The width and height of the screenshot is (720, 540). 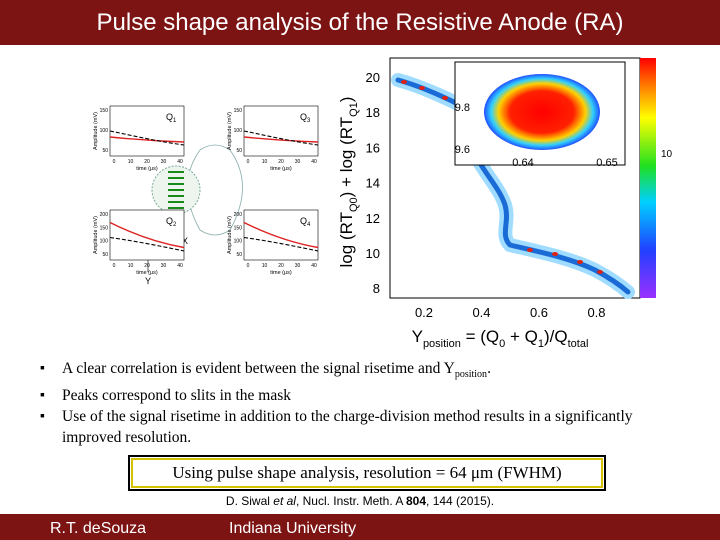 I want to click on y-label-sub: Q1, so click(x=354, y=109).